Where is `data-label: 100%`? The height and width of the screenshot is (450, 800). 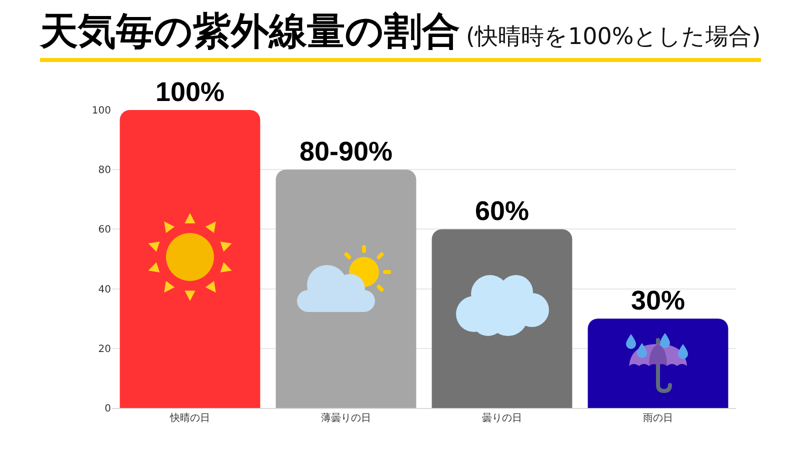 data-label: 100% is located at coordinates (190, 92).